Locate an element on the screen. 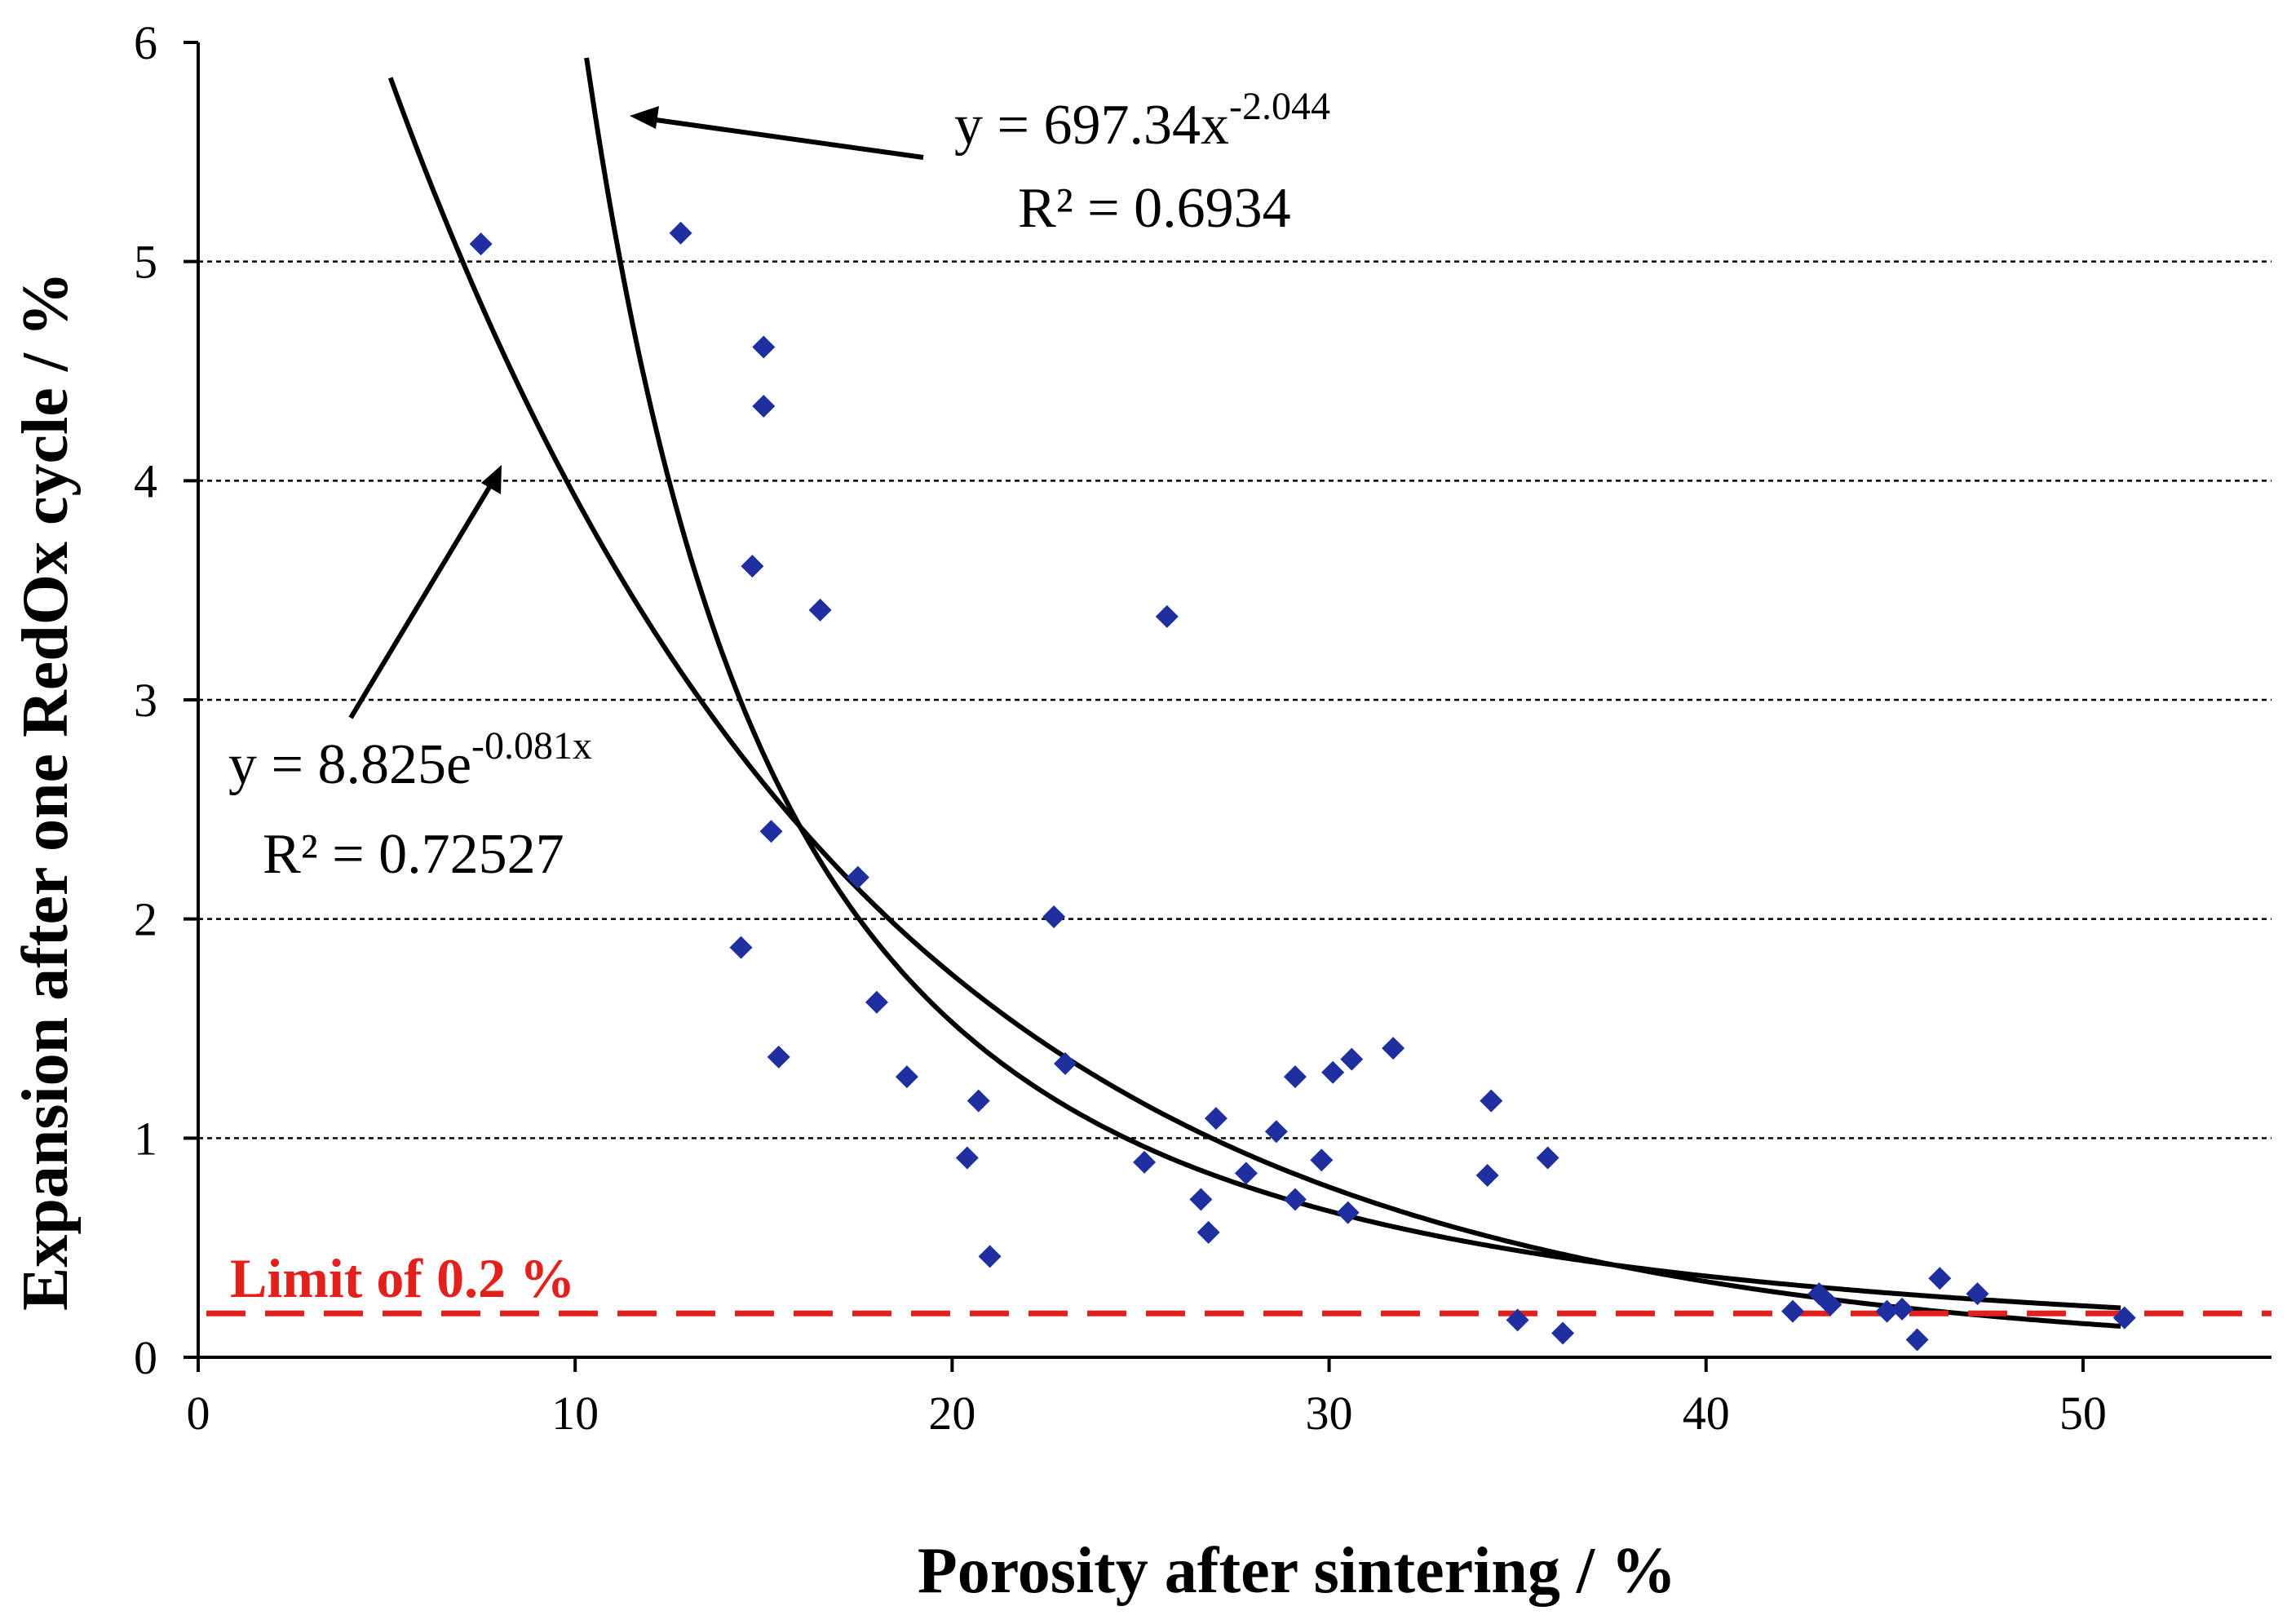 This screenshot has width=2287, height=1624. x-tick-label: 40 is located at coordinates (1706, 1413).